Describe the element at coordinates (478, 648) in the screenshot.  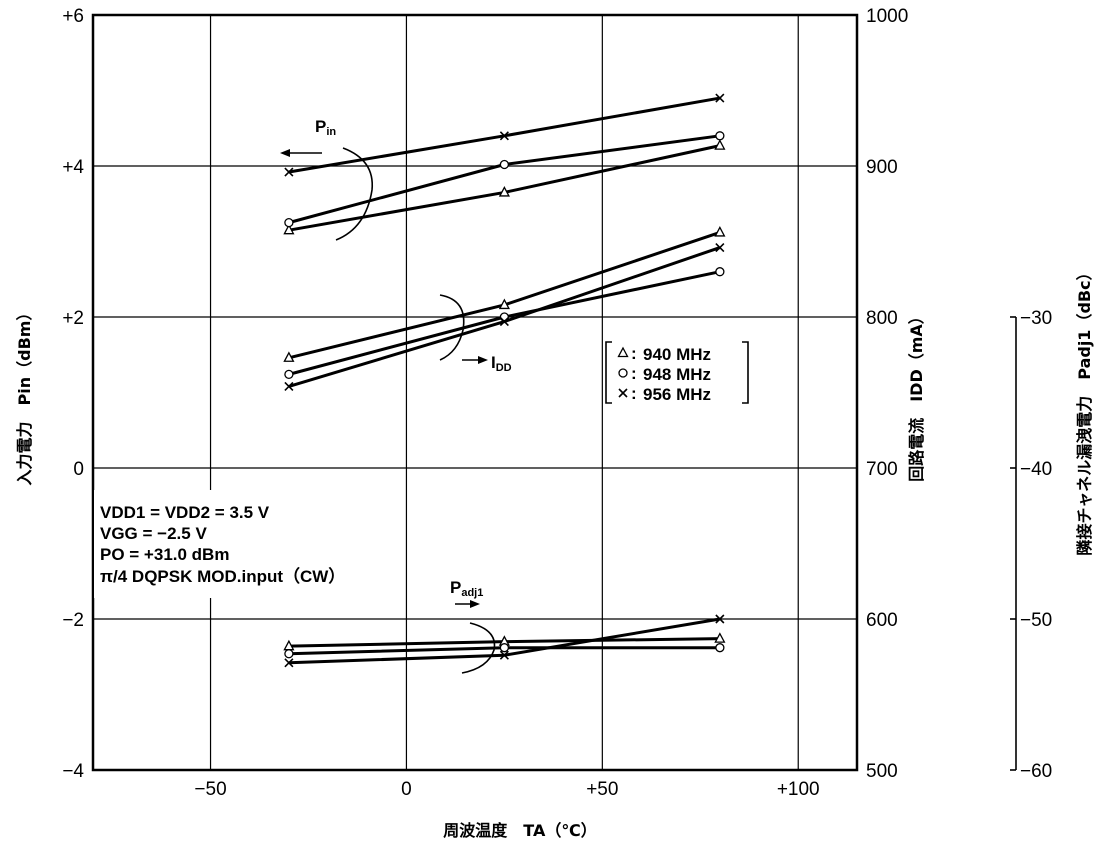
I see `padj-bracket` at that location.